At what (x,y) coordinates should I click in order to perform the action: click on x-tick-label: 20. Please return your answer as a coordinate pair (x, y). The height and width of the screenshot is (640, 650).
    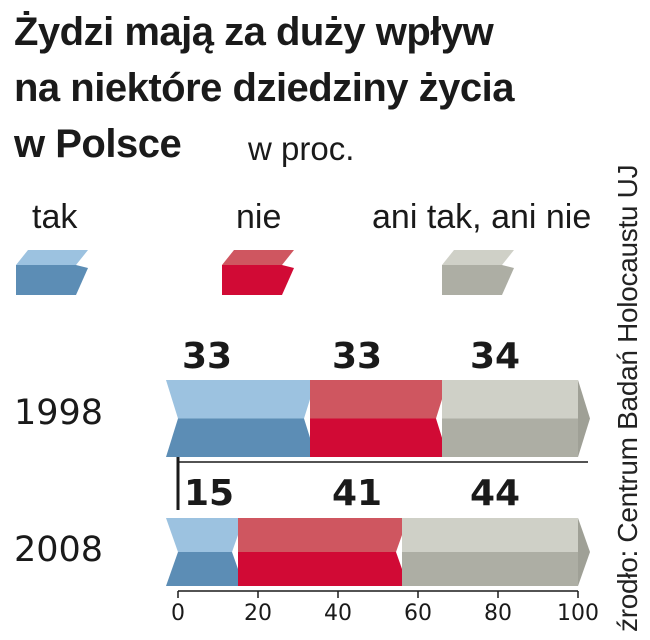
    Looking at the image, I should click on (258, 613).